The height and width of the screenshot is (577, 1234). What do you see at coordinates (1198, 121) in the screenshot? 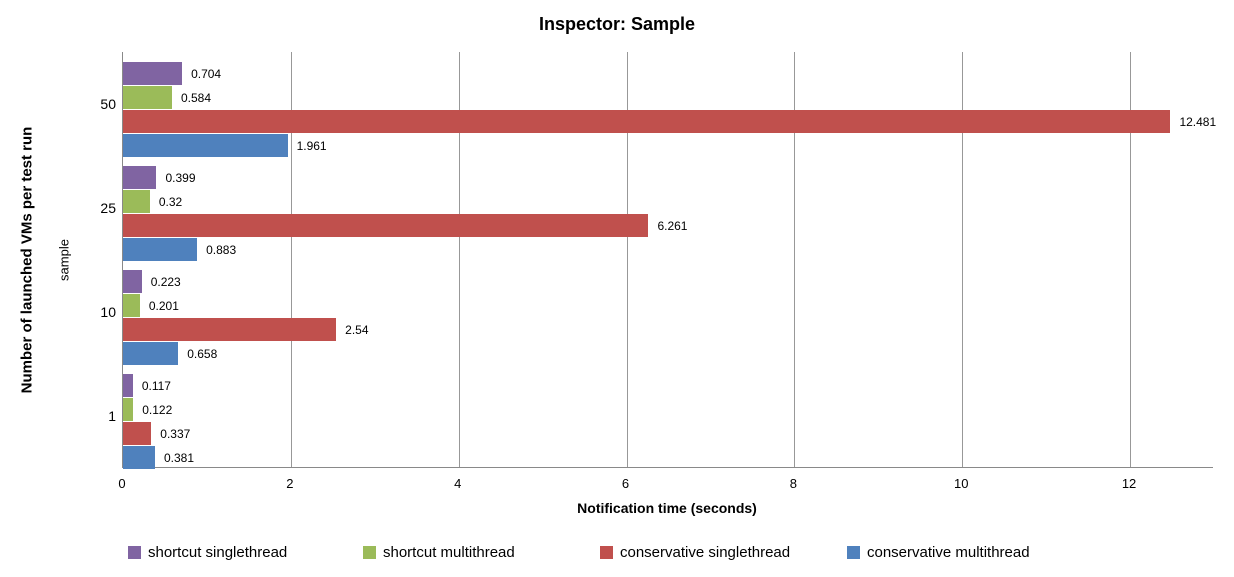
I see `bar-value-label: 12.481` at bounding box center [1198, 121].